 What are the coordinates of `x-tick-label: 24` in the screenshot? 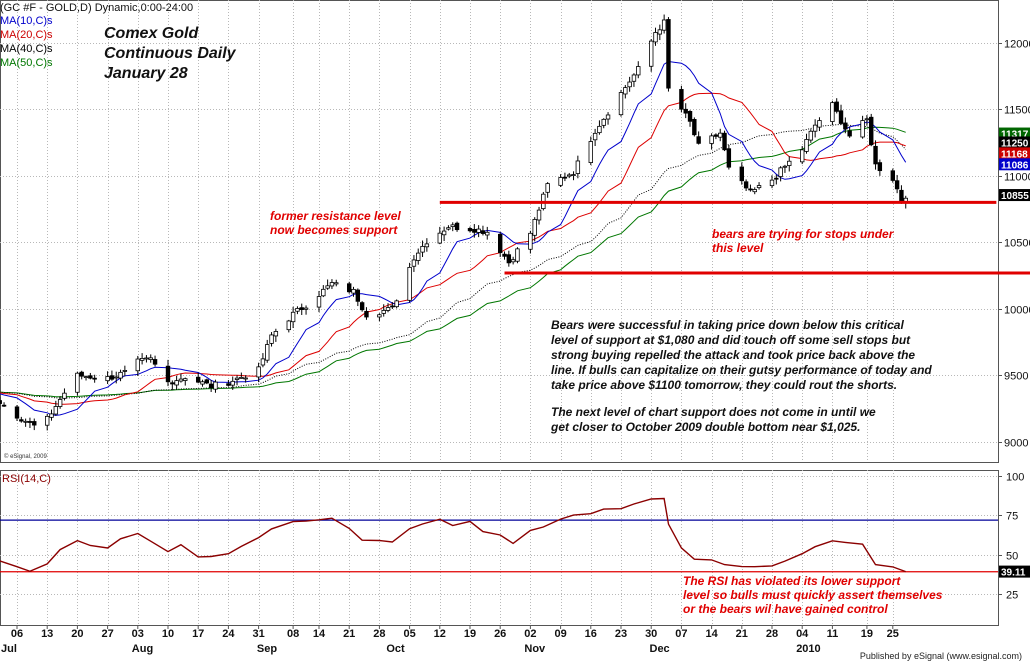 It's located at (228, 634).